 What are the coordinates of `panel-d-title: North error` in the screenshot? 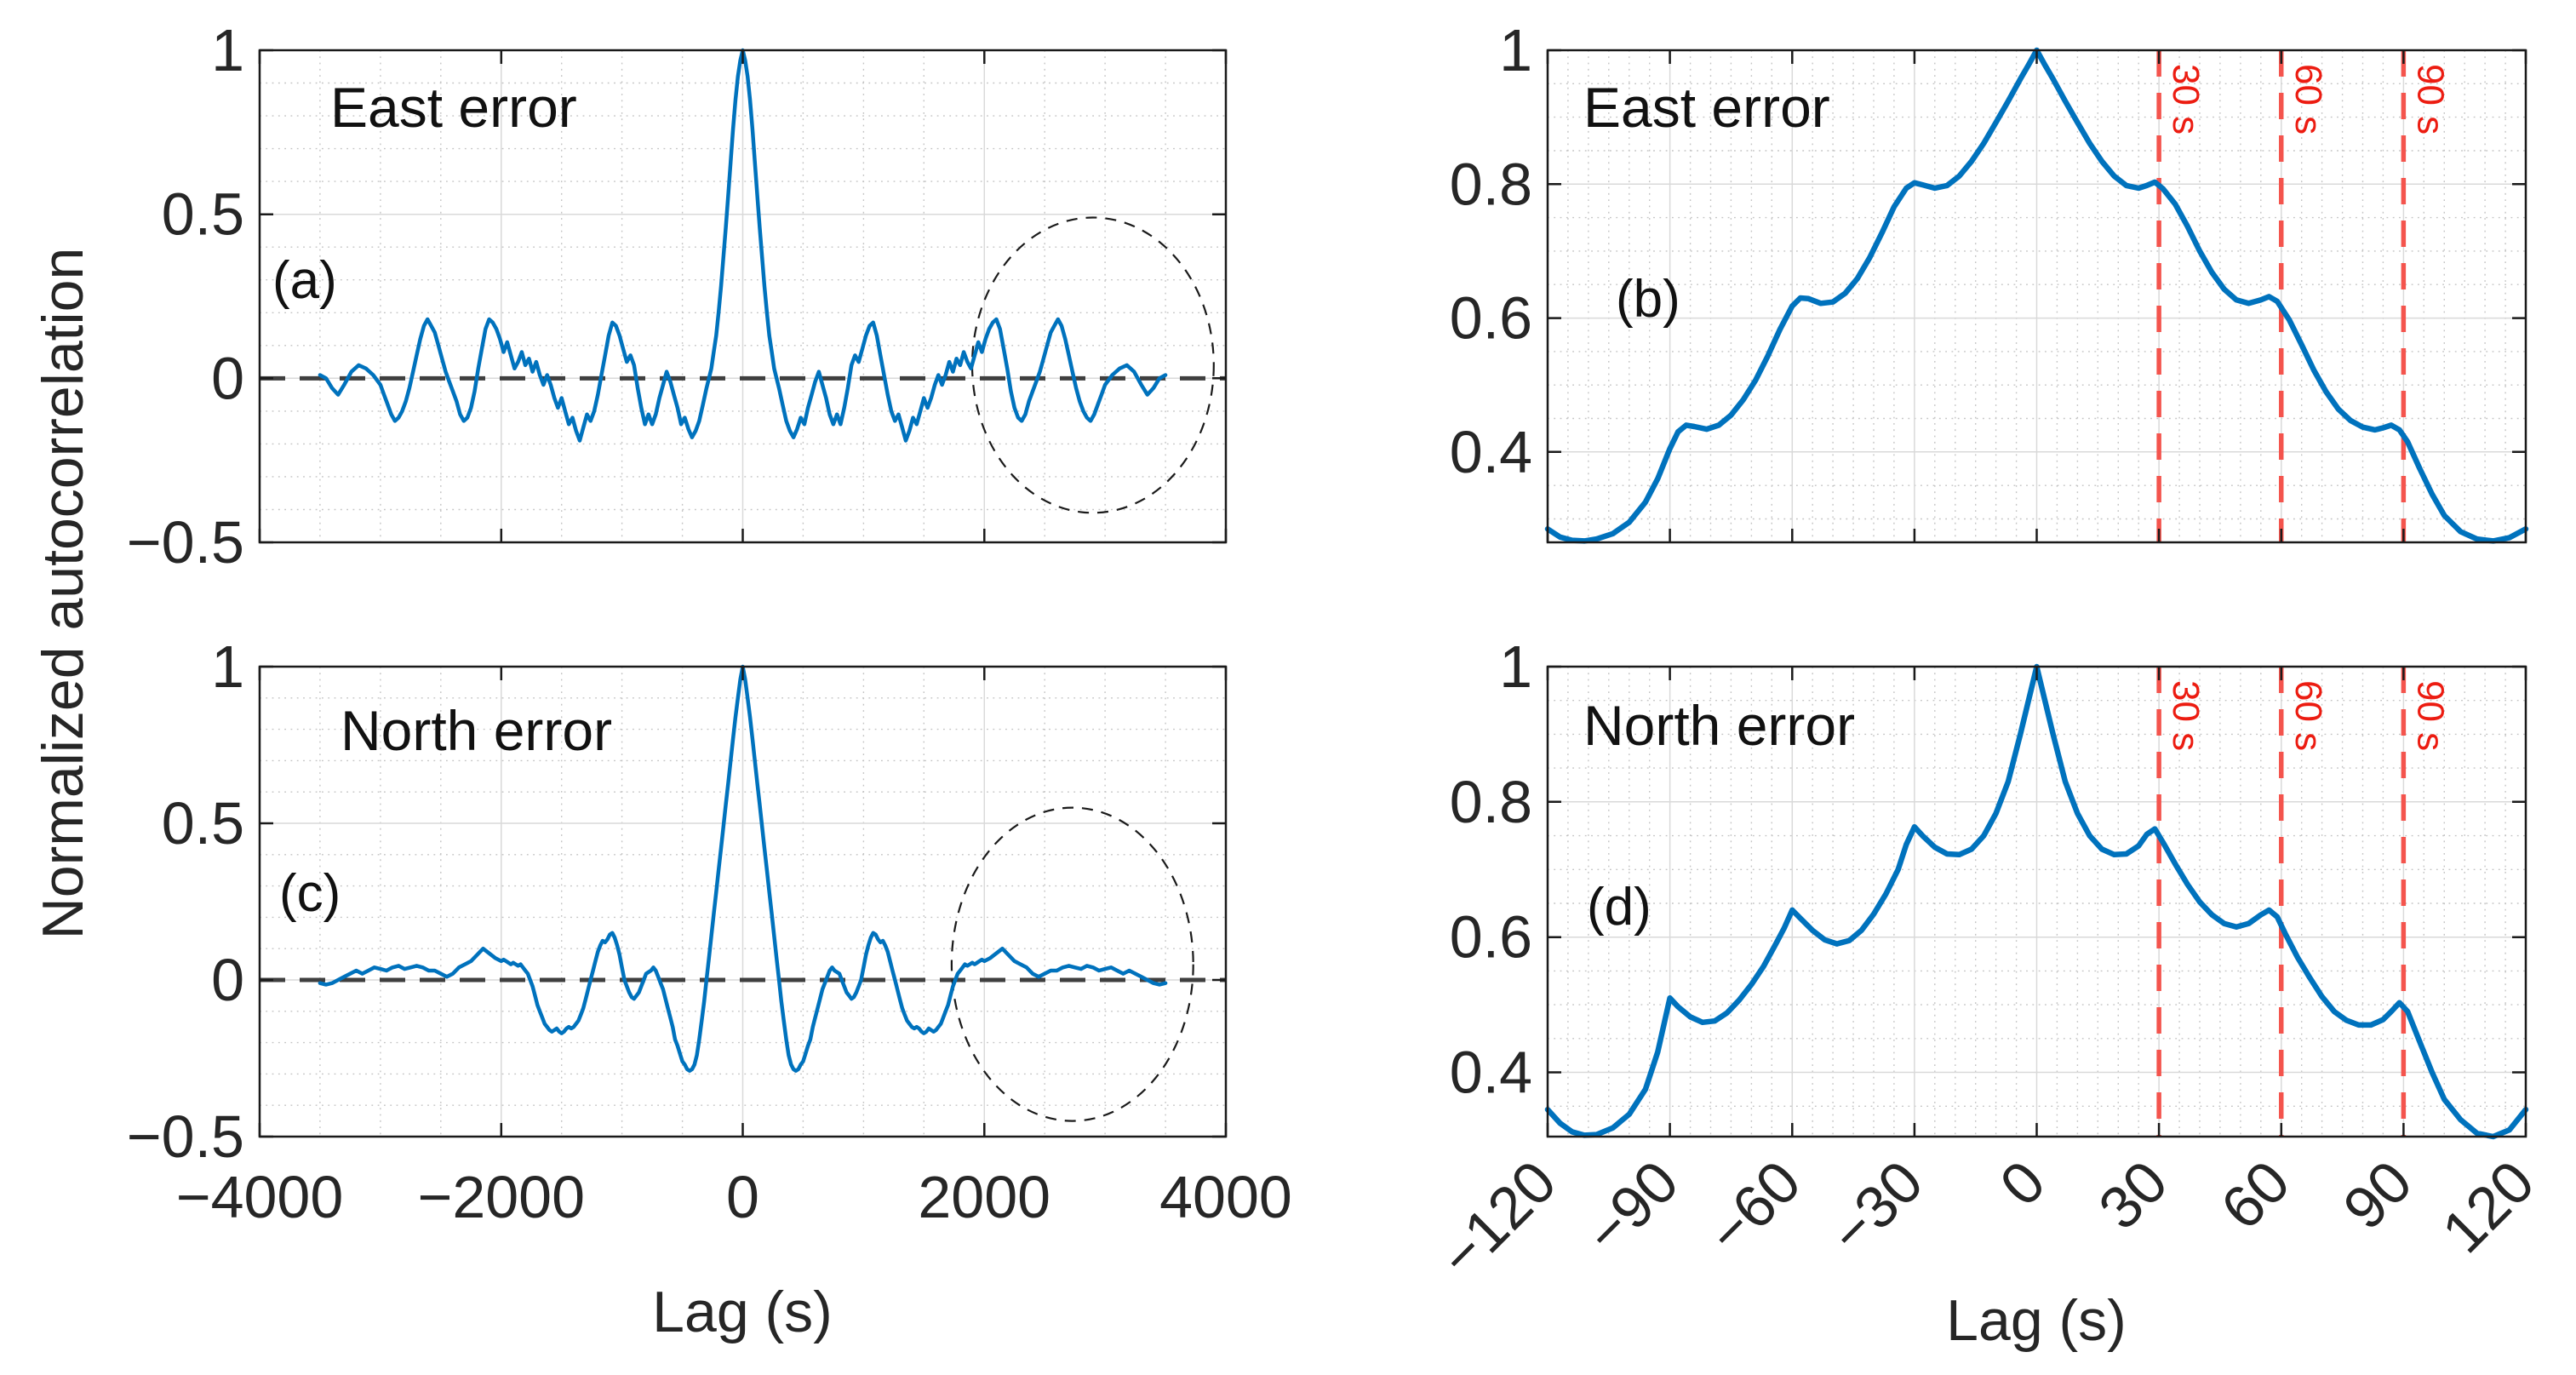 It's located at (1719, 725).